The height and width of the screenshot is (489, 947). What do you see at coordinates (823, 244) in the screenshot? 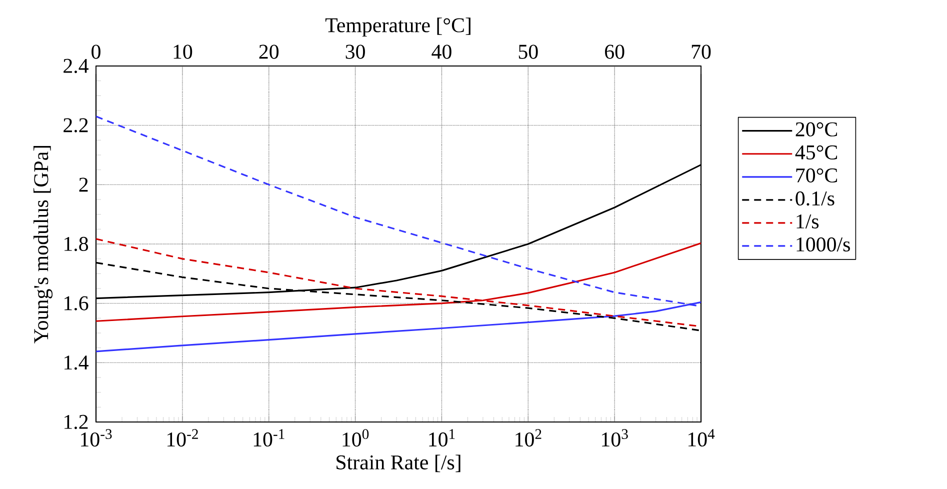
I see `legend-label: 1000/s` at bounding box center [823, 244].